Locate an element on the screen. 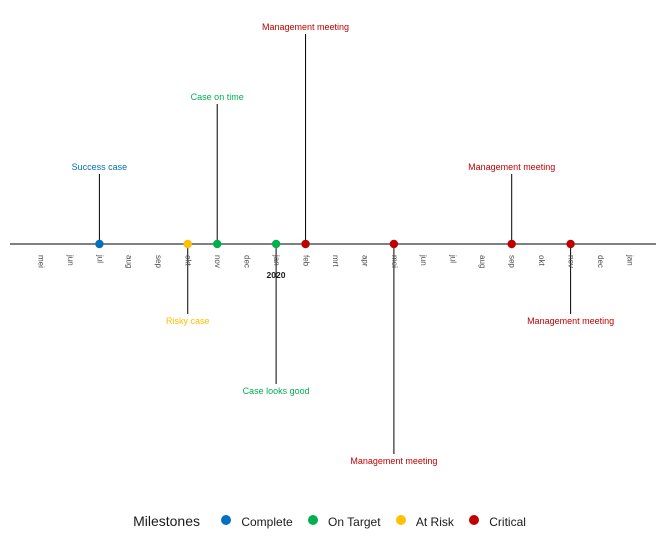 The width and height of the screenshot is (665, 547). month-tick-3: aug is located at coordinates (129, 261).